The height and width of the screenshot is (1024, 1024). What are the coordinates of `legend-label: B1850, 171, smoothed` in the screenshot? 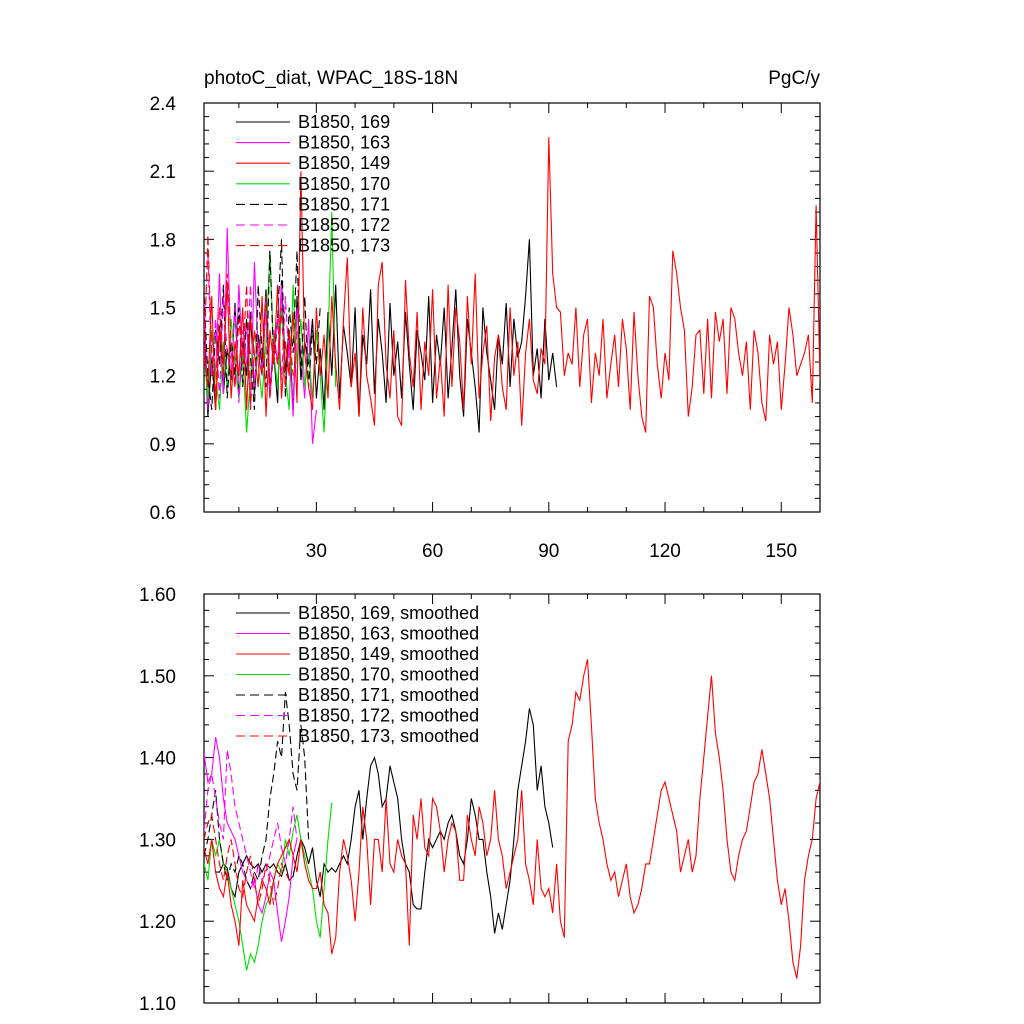 It's located at (388, 695).